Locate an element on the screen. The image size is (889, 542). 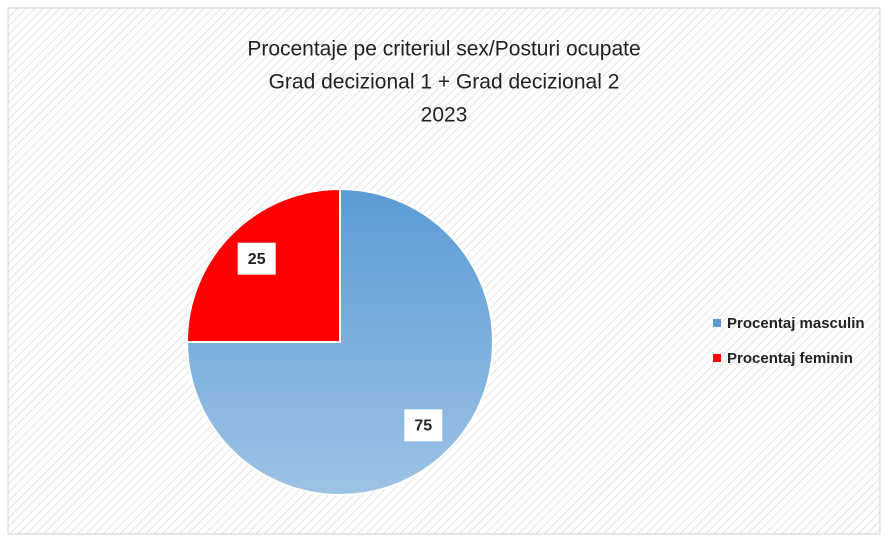
chart-title: 2023 is located at coordinates (444, 115).